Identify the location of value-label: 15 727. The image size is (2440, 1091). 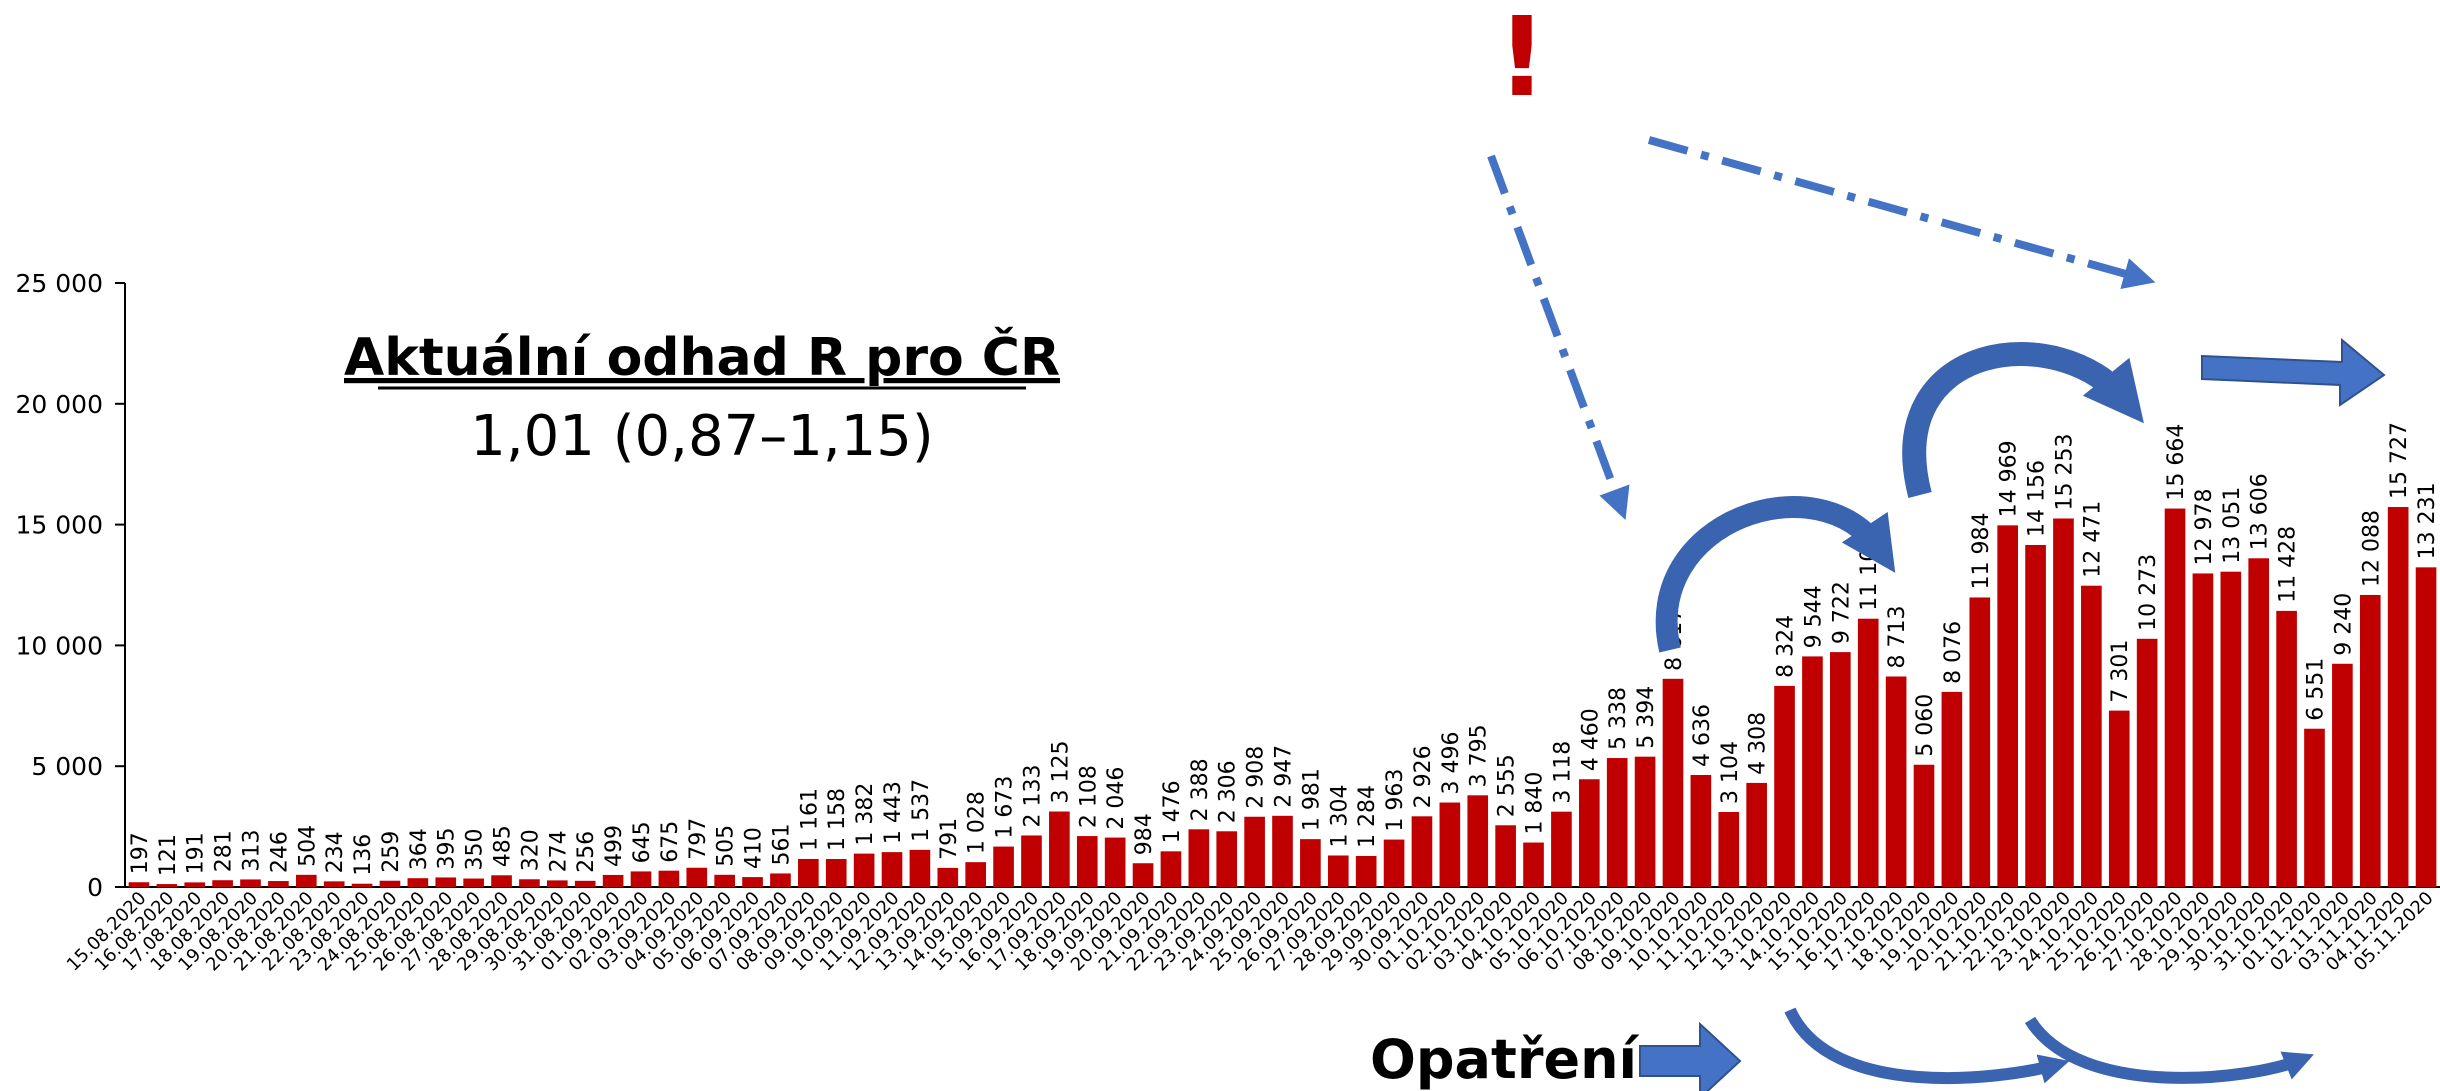
(2399, 460).